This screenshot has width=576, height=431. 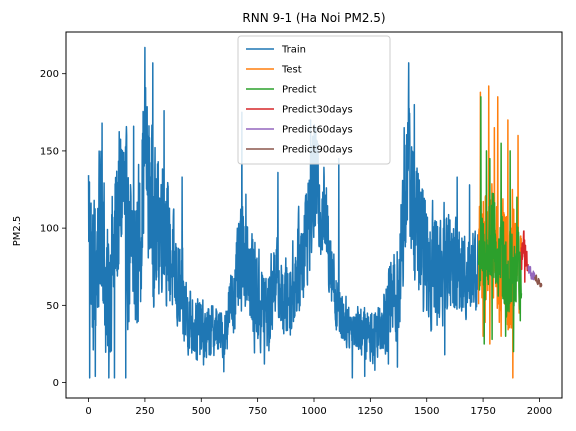 I want to click on series-line-predict30days, so click(x=524, y=256).